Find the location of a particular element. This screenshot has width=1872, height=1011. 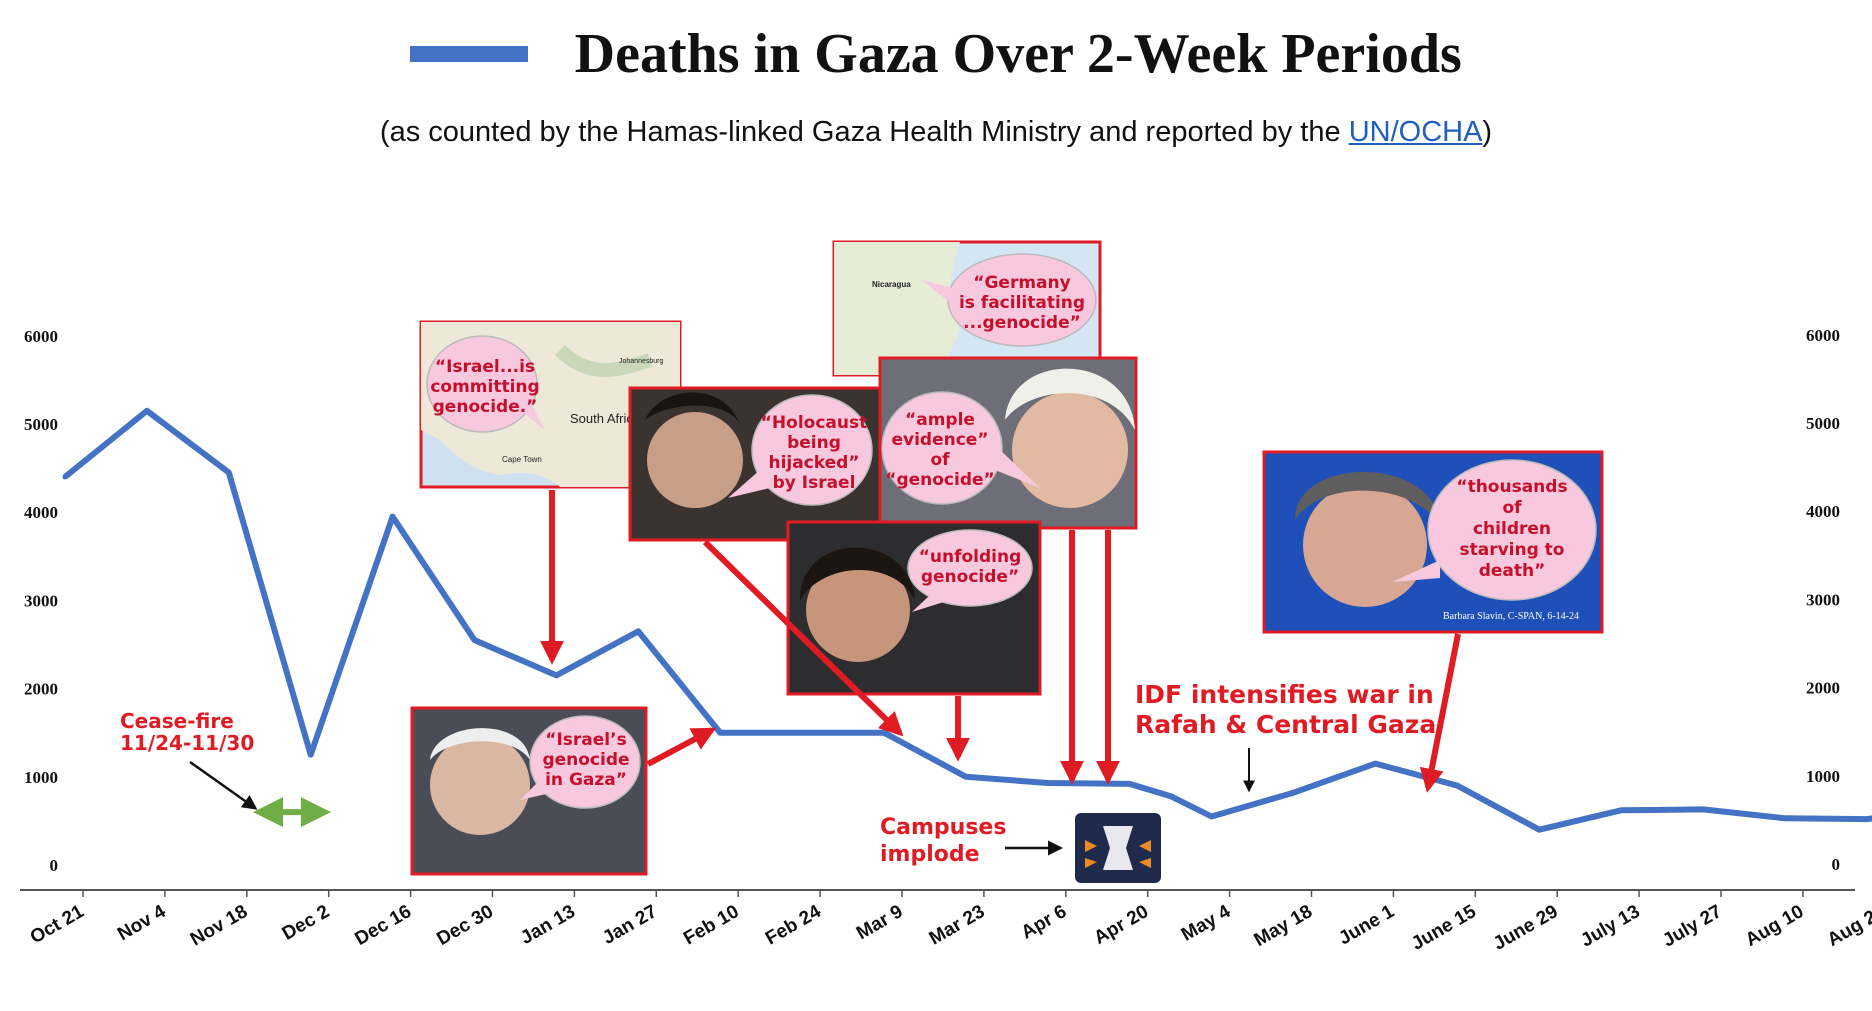

x-tick-label: Feb 10 is located at coordinates (711, 925).